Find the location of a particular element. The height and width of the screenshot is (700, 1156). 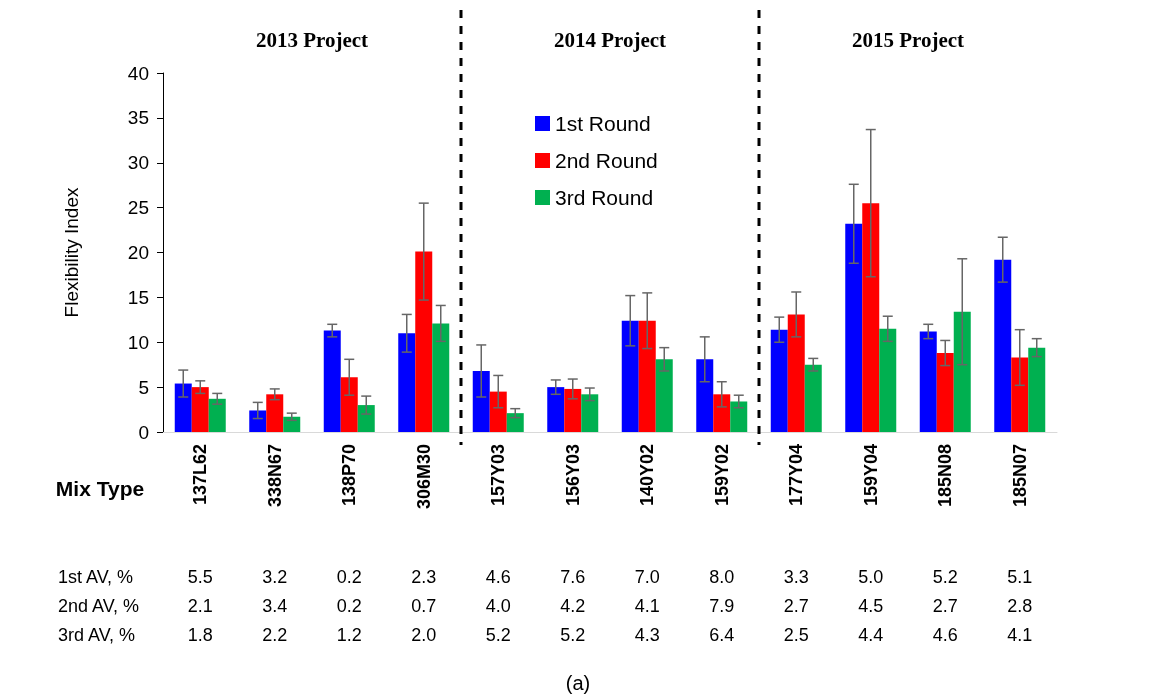

text: 4.1 is located at coordinates (647, 606).